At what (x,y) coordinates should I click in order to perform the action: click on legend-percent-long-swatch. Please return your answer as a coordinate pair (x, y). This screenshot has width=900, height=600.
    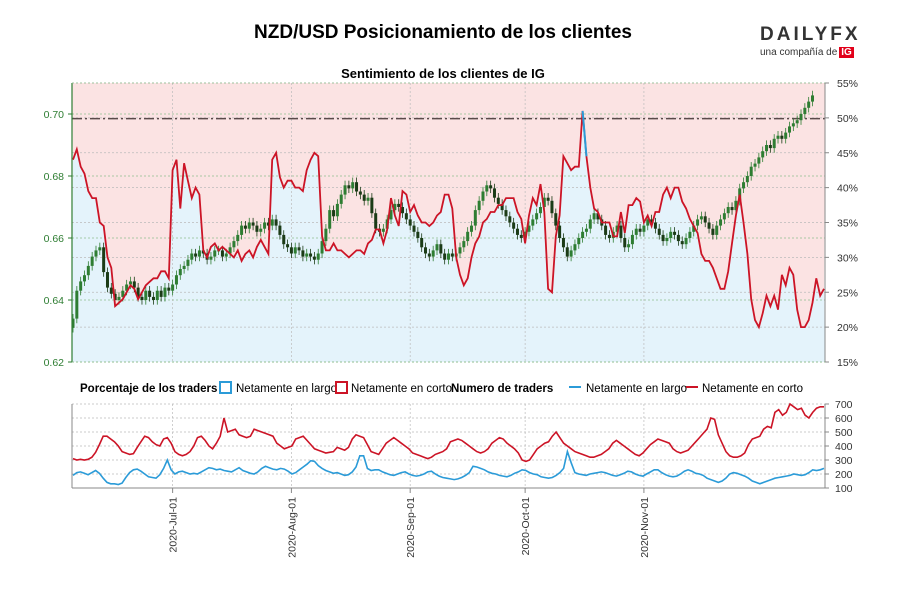
    Looking at the image, I should click on (225, 387).